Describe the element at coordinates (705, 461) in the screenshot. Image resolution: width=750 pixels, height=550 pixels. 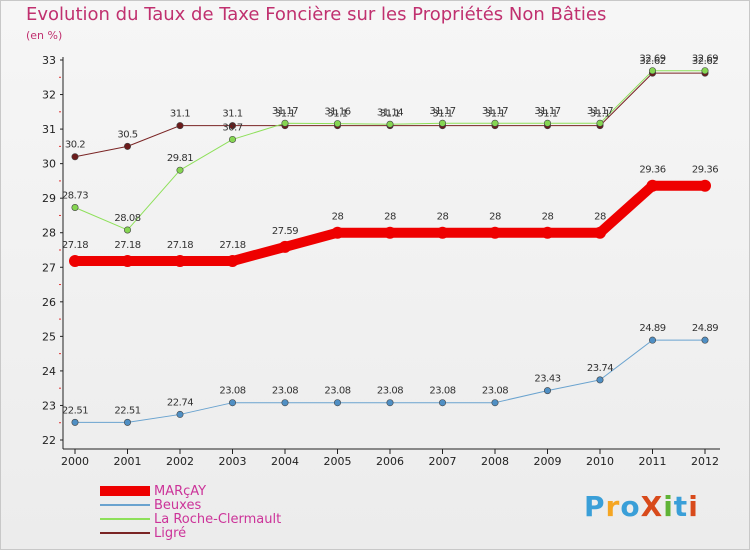
I see `x-tick-label: 2012` at that location.